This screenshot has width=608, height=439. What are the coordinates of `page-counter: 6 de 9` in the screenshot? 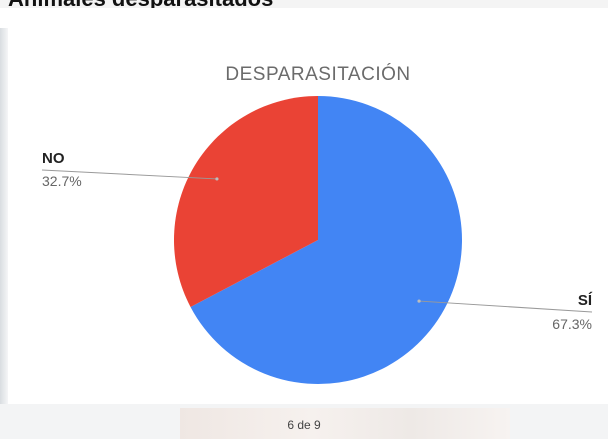 It's located at (304, 425).